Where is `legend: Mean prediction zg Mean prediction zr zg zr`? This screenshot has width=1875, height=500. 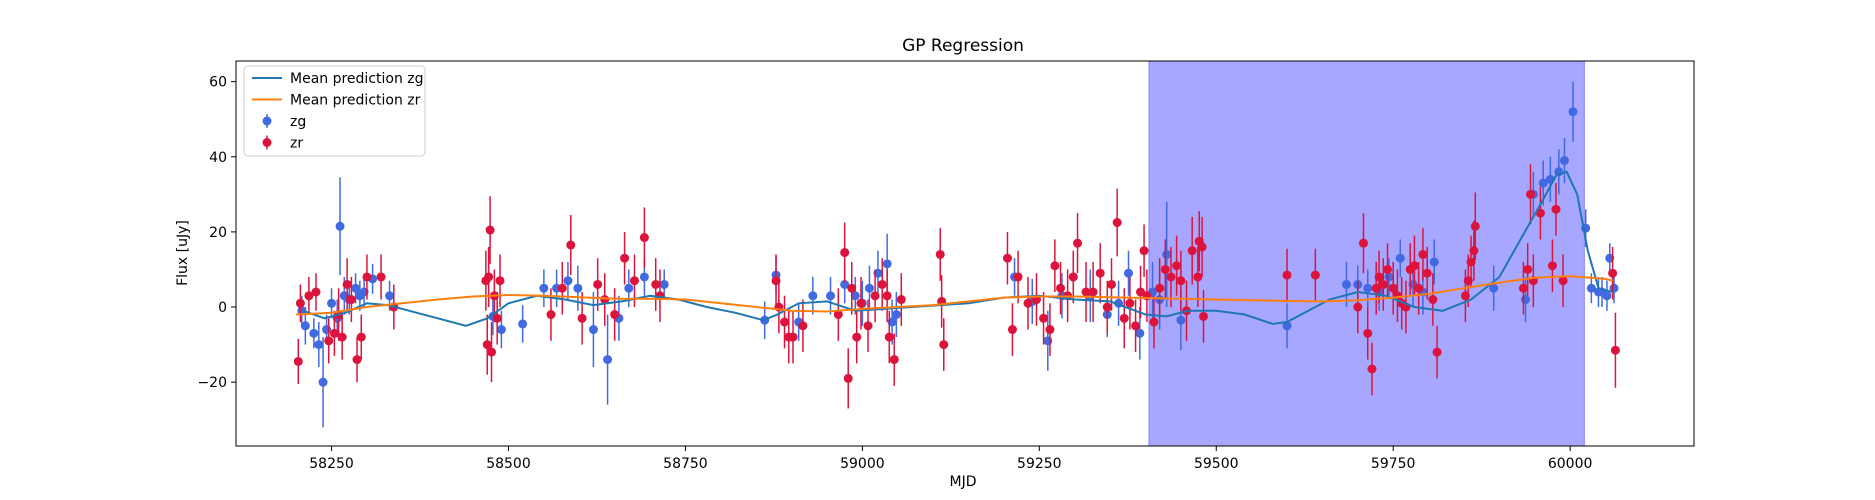
legend: Mean prediction zg Mean prediction zr zg zr is located at coordinates (334, 111).